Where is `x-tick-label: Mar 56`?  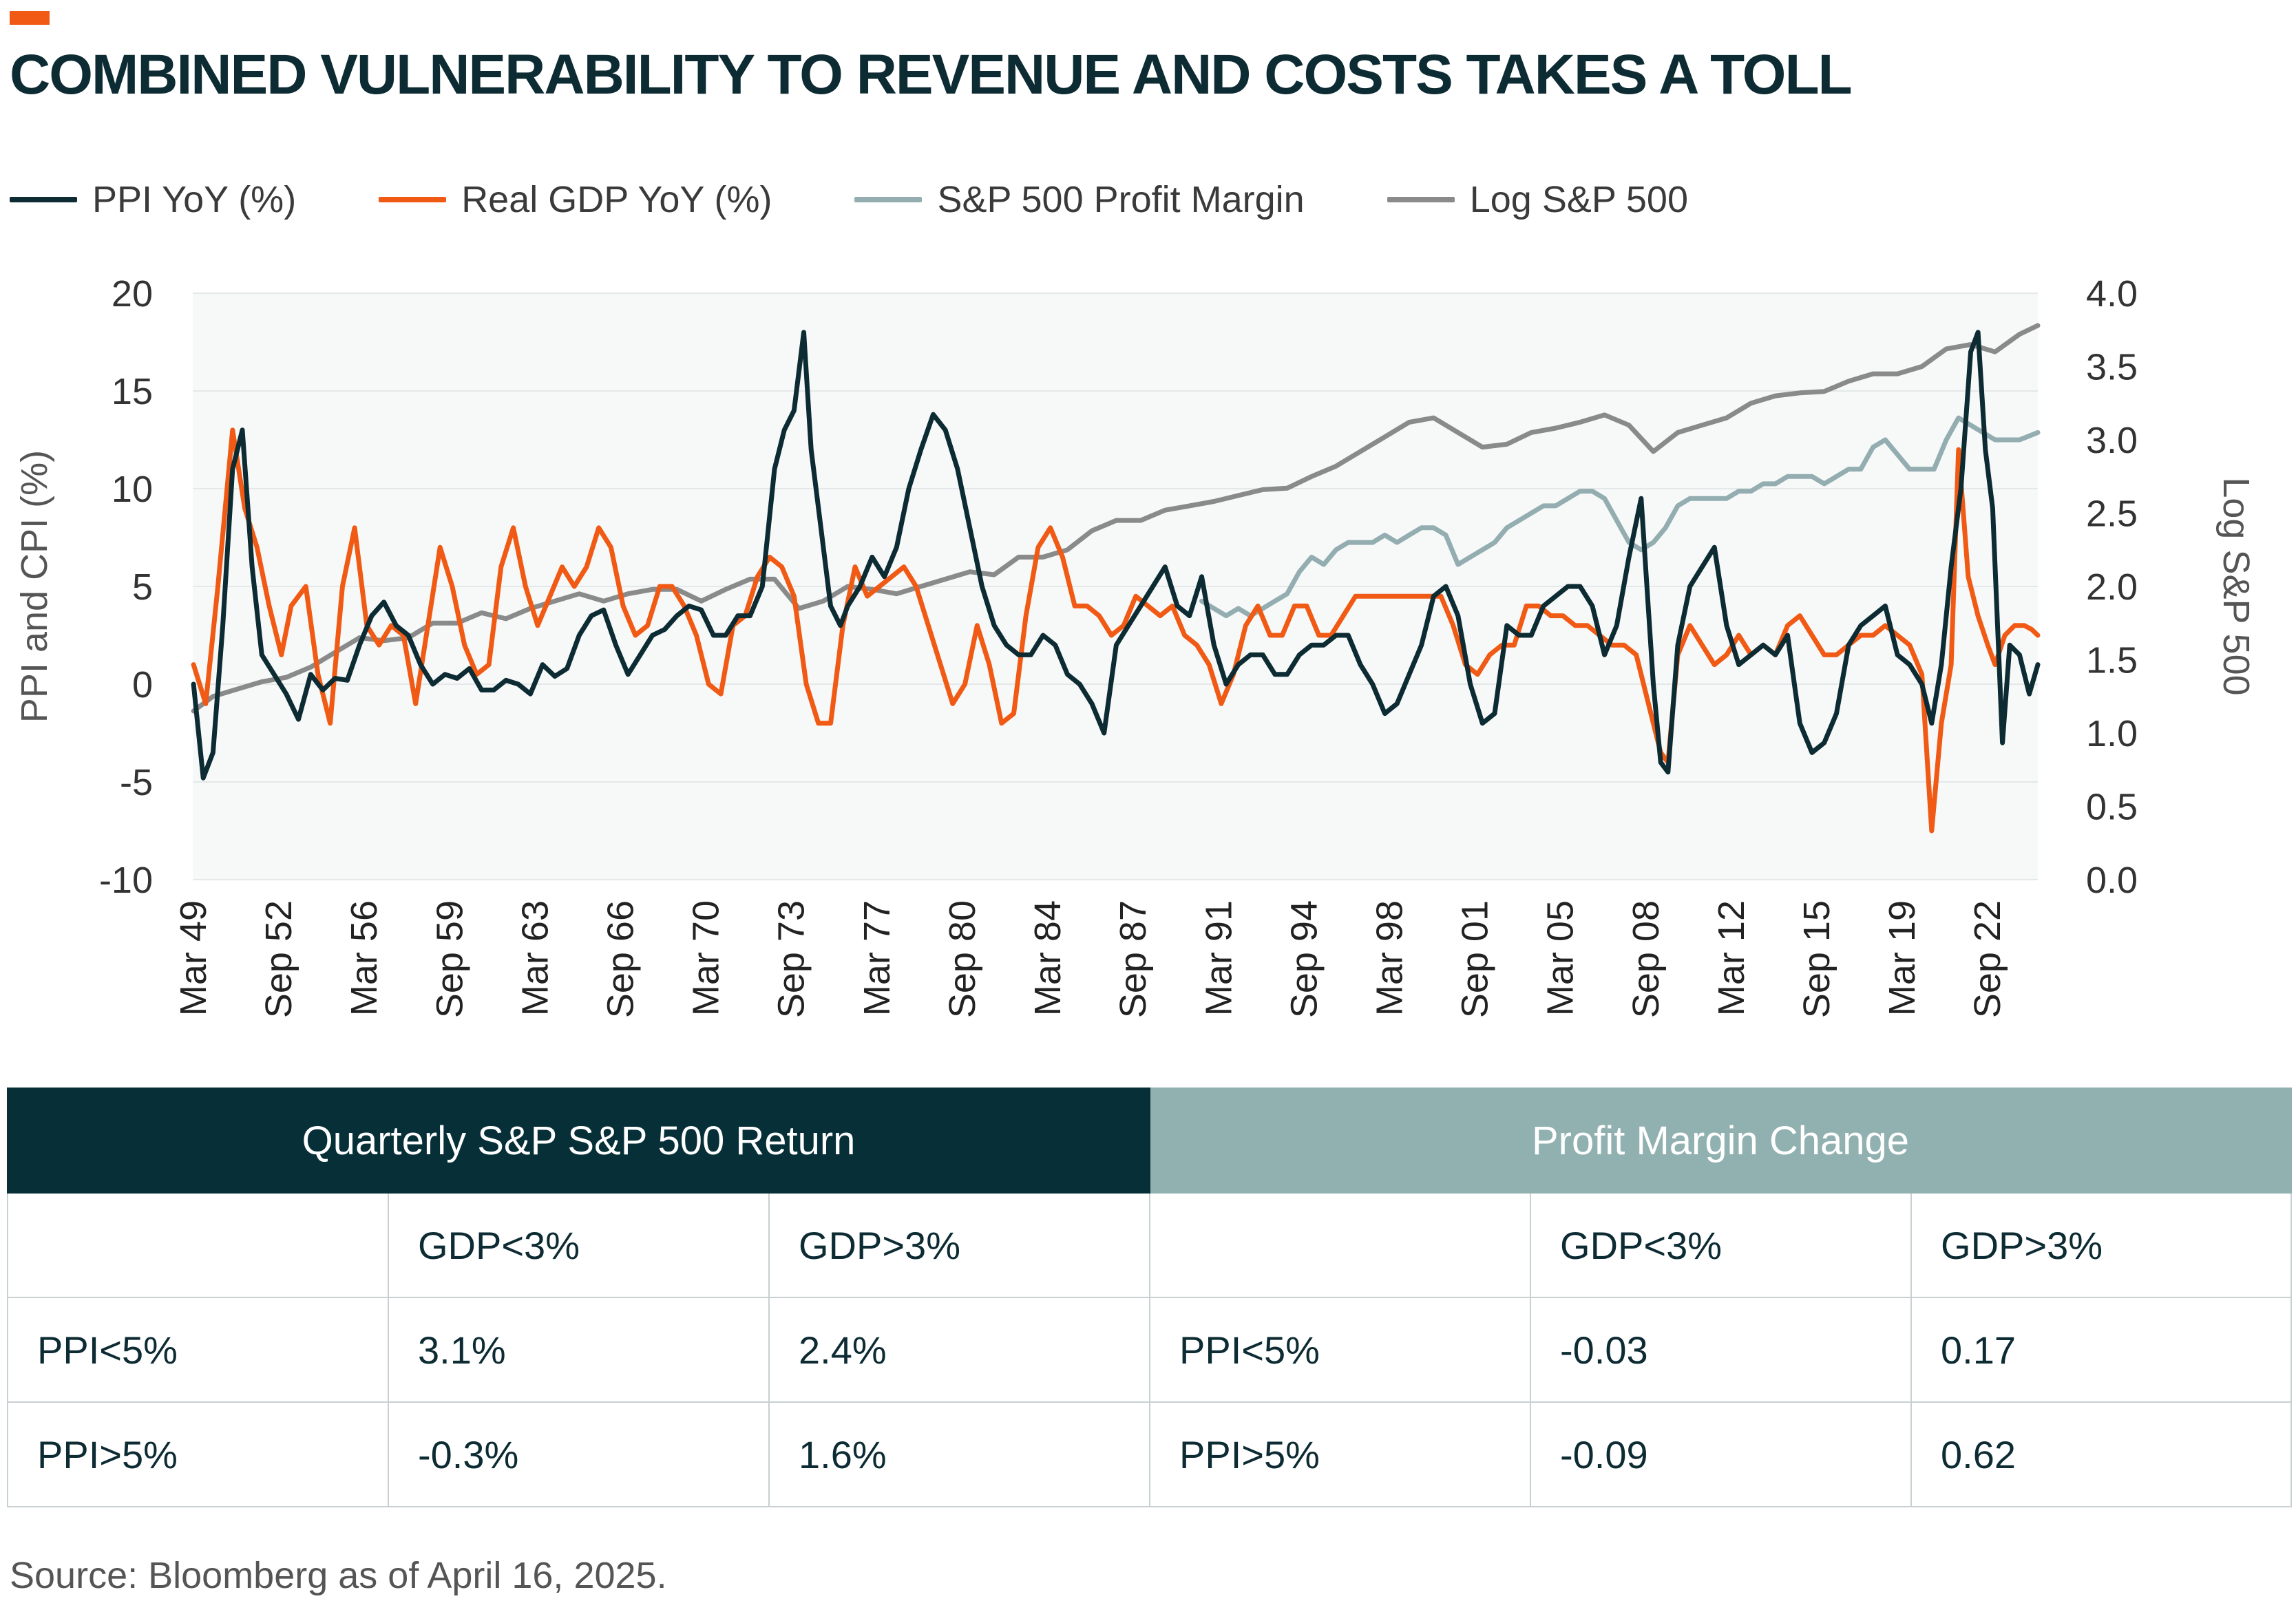 x-tick-label: Mar 56 is located at coordinates (364, 958).